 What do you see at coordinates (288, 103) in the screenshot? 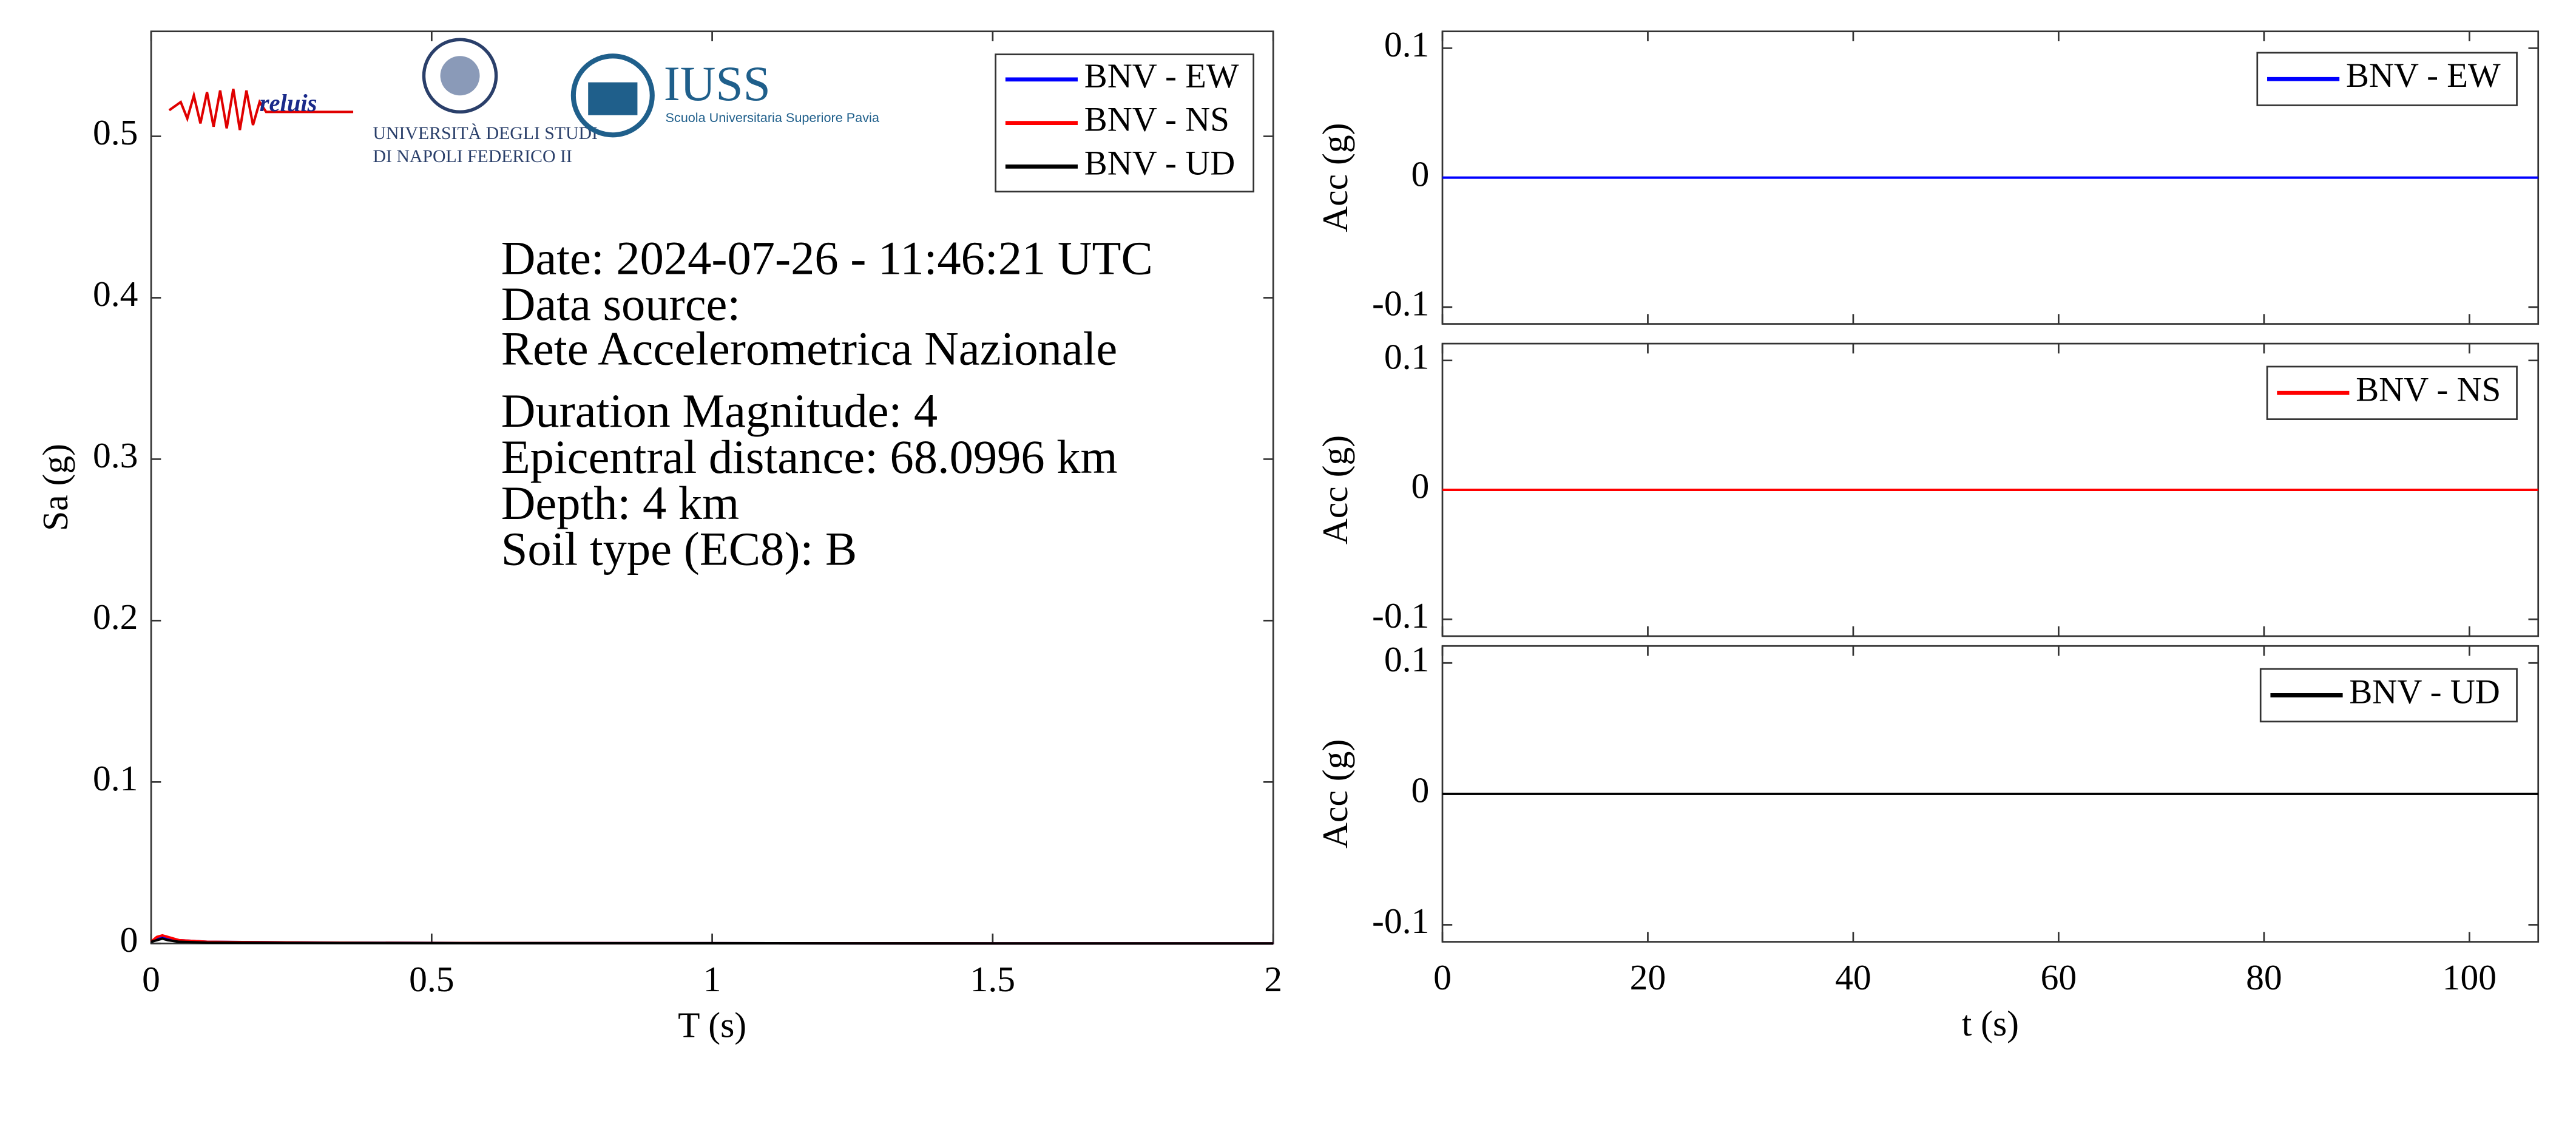
I see `logo-text: reluis` at bounding box center [288, 103].